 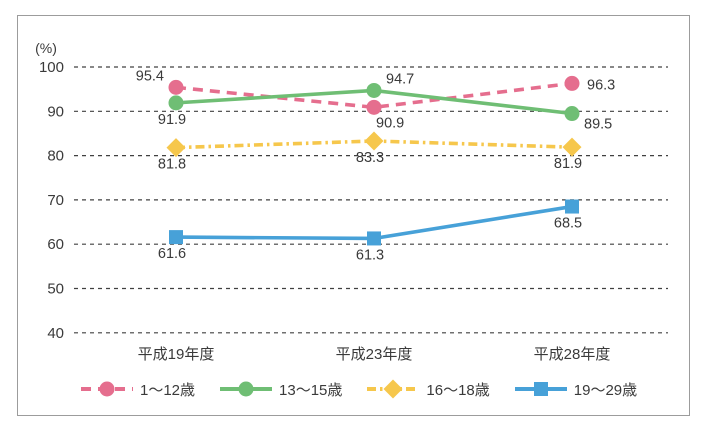 I want to click on legend-label: 1〜12歳, so click(x=168, y=390).